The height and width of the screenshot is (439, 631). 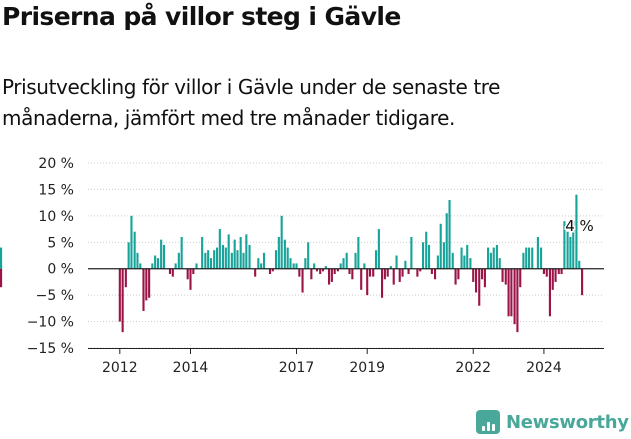 What do you see at coordinates (60, 270) in the screenshot?
I see `y-tick-label: 0 %` at bounding box center [60, 270].